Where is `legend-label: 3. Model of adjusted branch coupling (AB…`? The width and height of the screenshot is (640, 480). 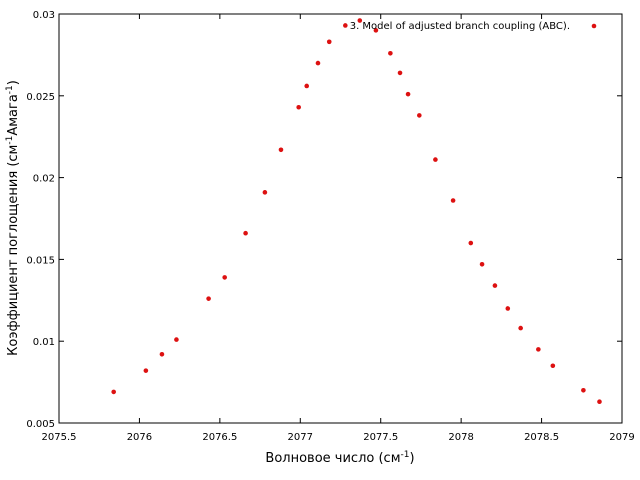 legend-label: 3. Model of adjusted branch coupling (AB… is located at coordinates (460, 26).